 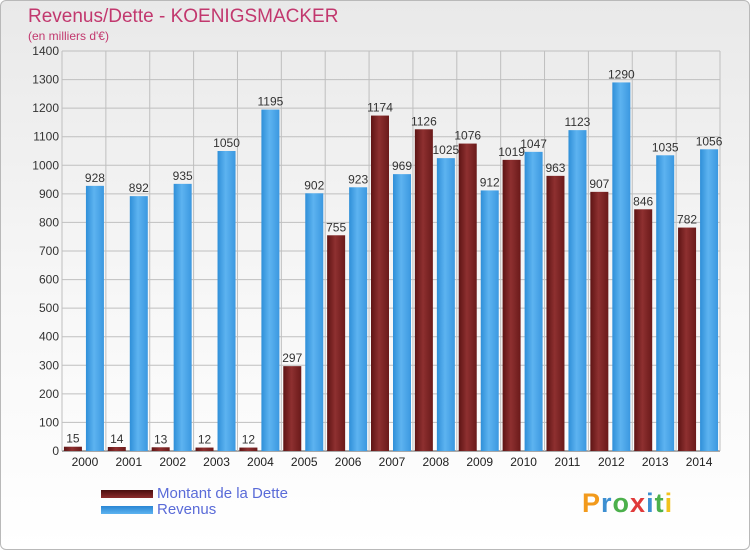 What do you see at coordinates (490, 182) in the screenshot?
I see `data-label-revenus: 912` at bounding box center [490, 182].